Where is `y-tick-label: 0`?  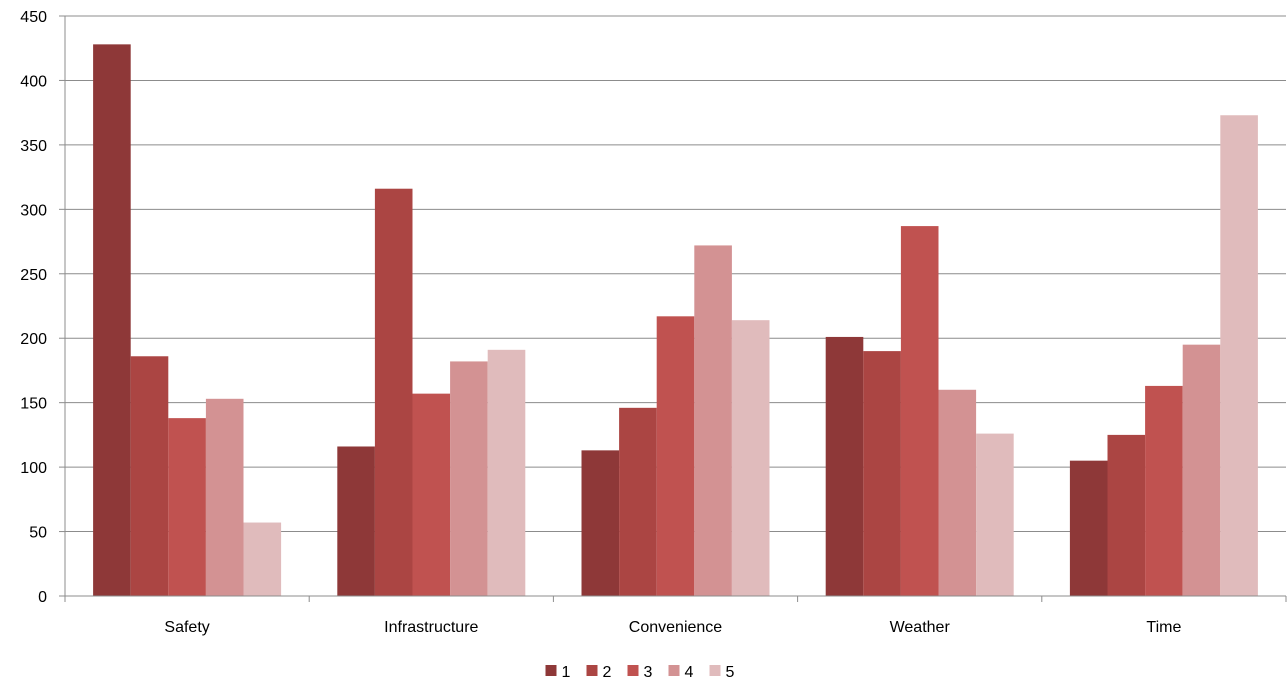 y-tick-label: 0 is located at coordinates (42, 597).